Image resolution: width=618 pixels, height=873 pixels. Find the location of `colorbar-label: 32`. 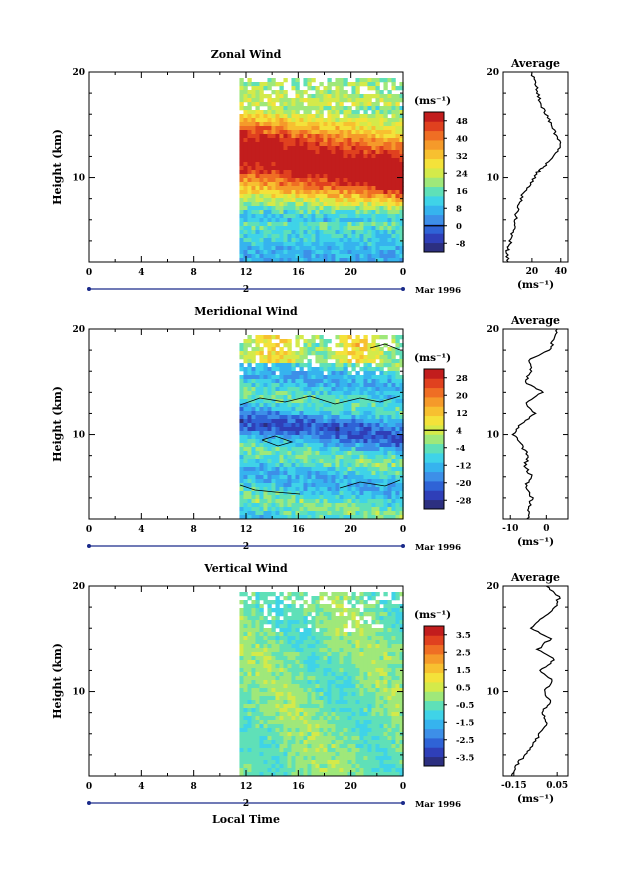

colorbar-label: 32 is located at coordinates (462, 157).